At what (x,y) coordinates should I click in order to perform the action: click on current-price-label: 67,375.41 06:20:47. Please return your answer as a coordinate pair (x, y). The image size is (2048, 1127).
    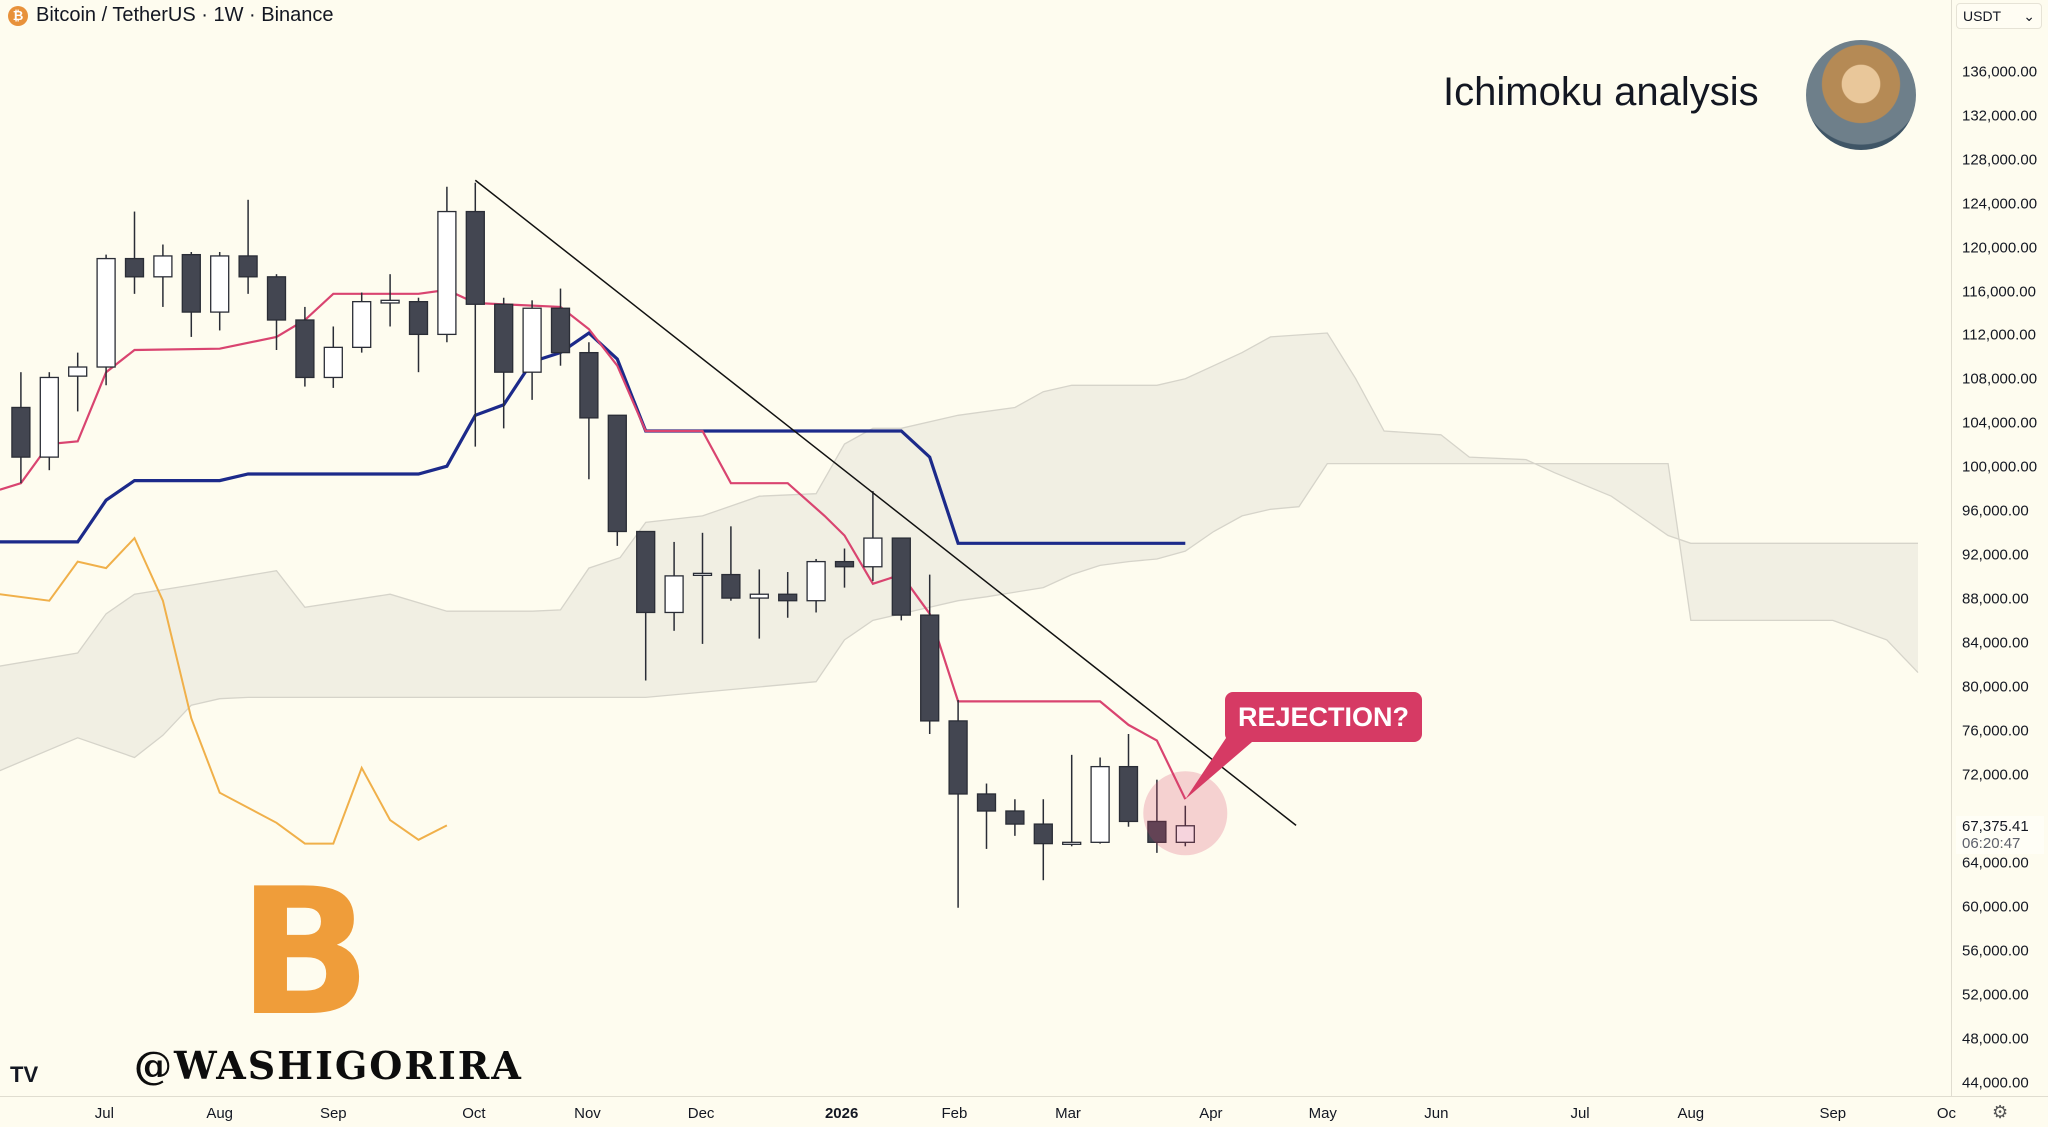
    Looking at the image, I should click on (2000, 835).